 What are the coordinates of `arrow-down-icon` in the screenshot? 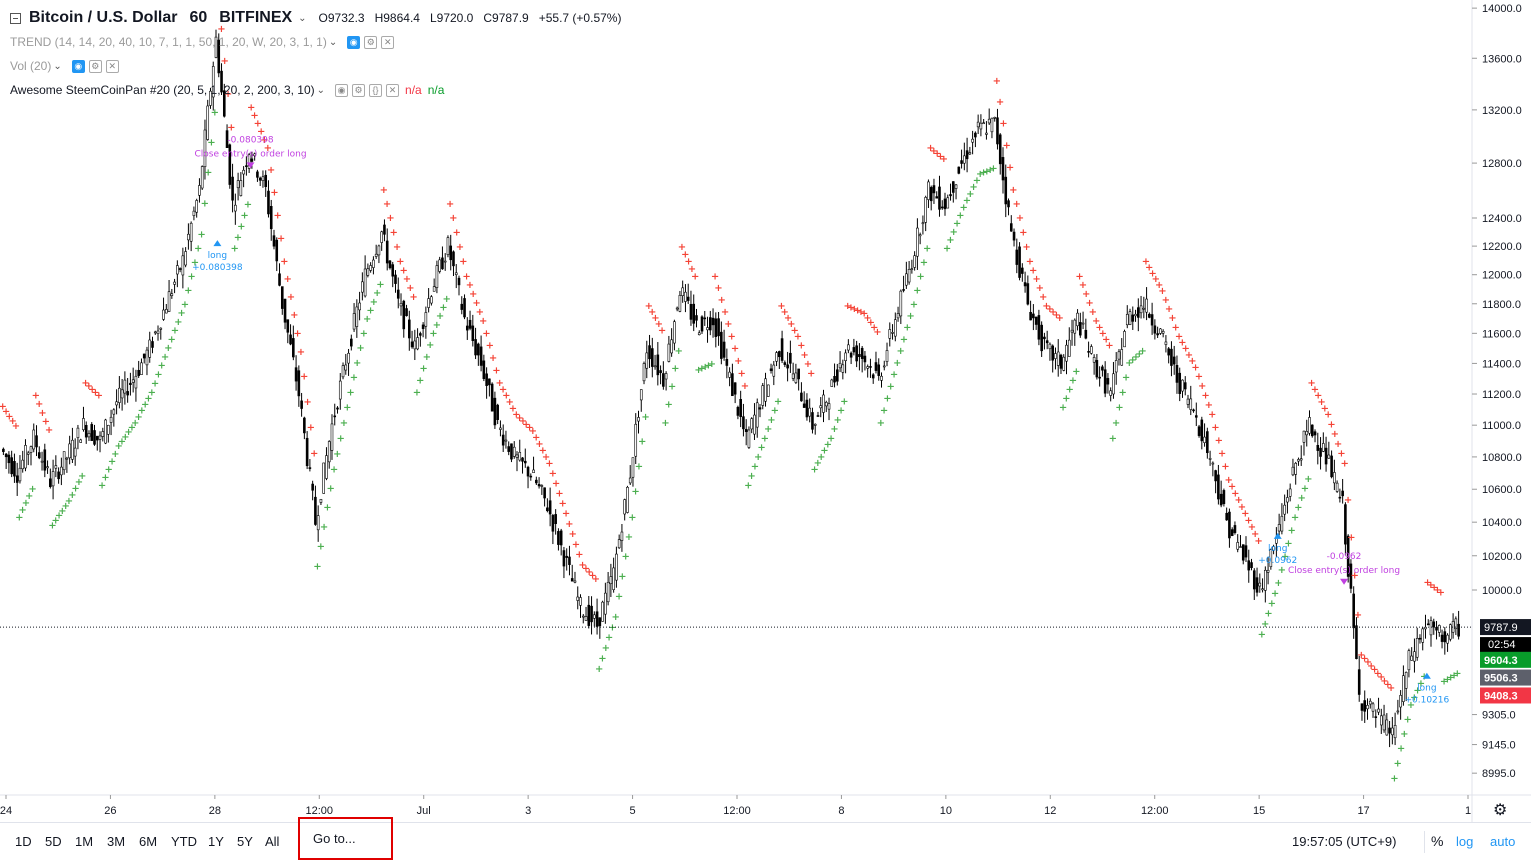 It's located at (250, 165).